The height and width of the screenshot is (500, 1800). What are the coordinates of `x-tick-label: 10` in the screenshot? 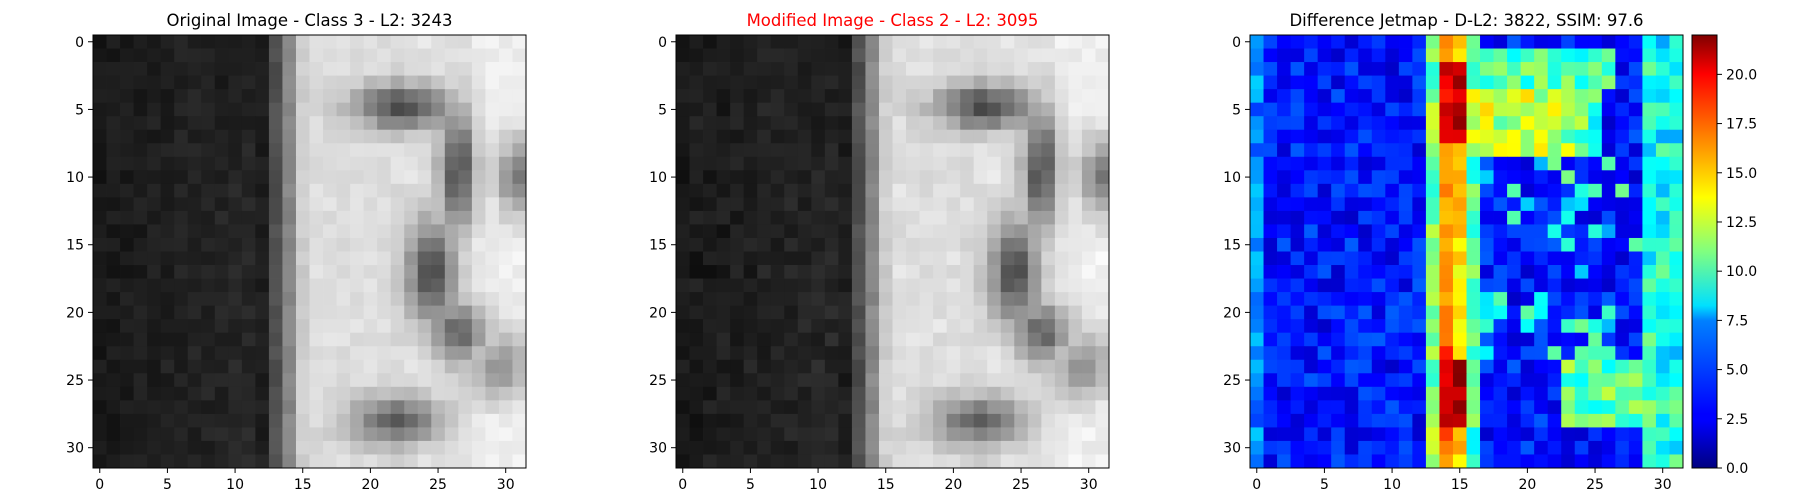 It's located at (818, 485).